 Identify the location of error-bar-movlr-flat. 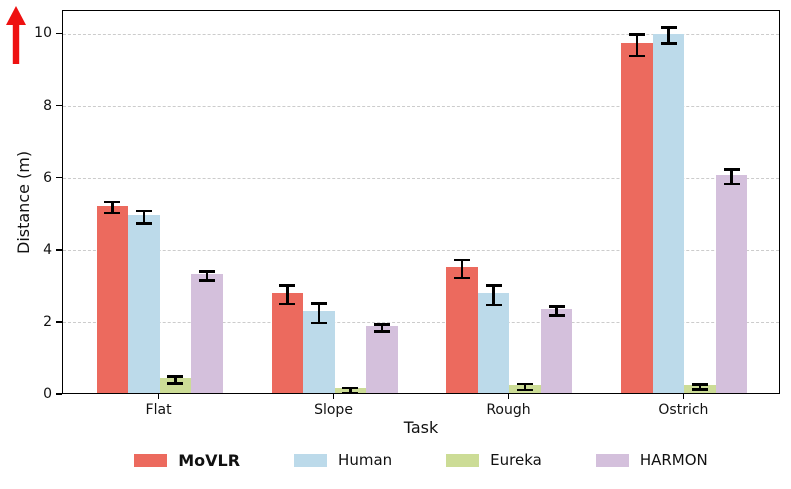
(112, 207).